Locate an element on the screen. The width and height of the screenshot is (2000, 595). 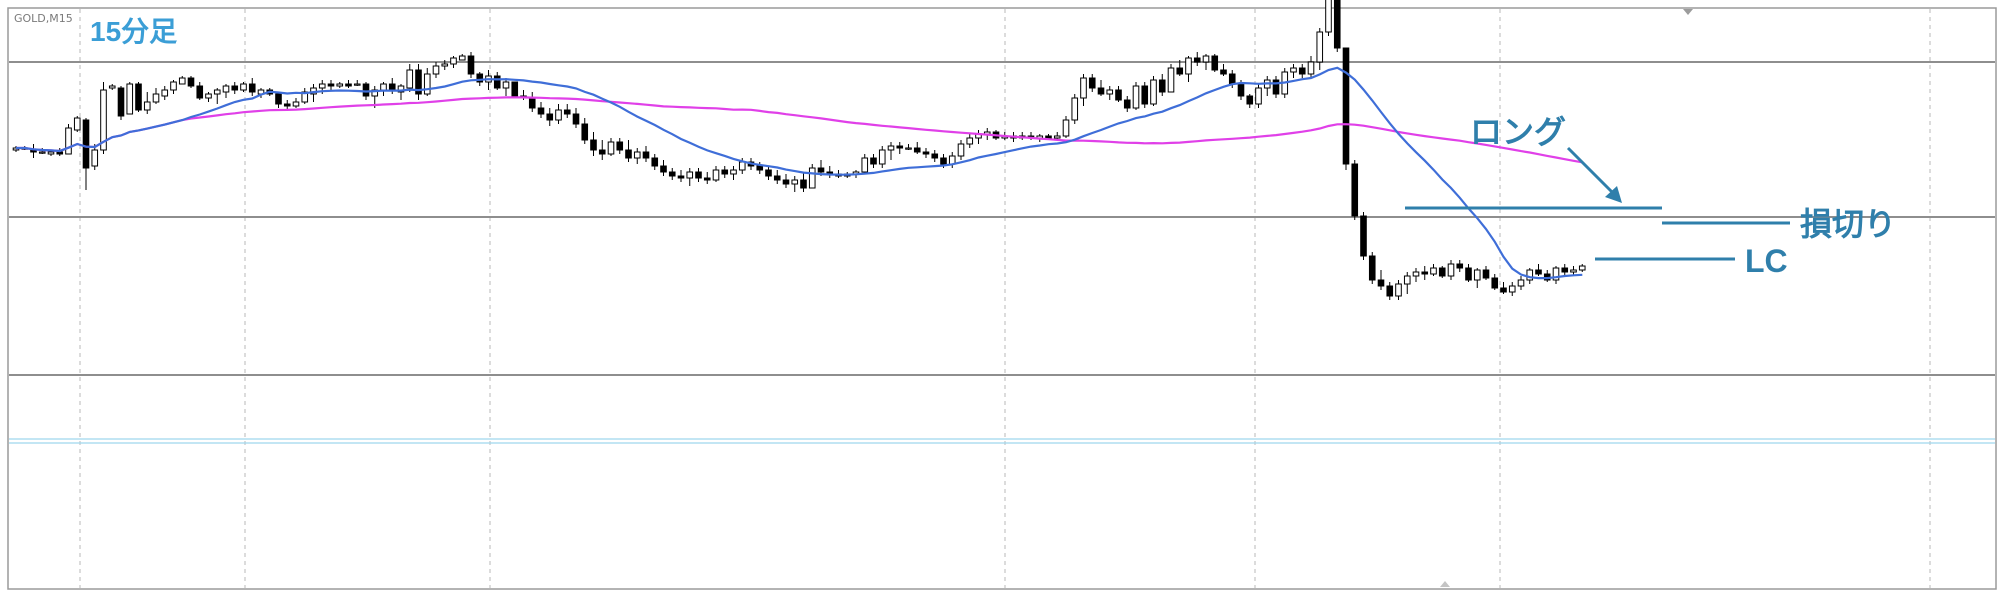
long-annotation: ロング is located at coordinates (1518, 132).